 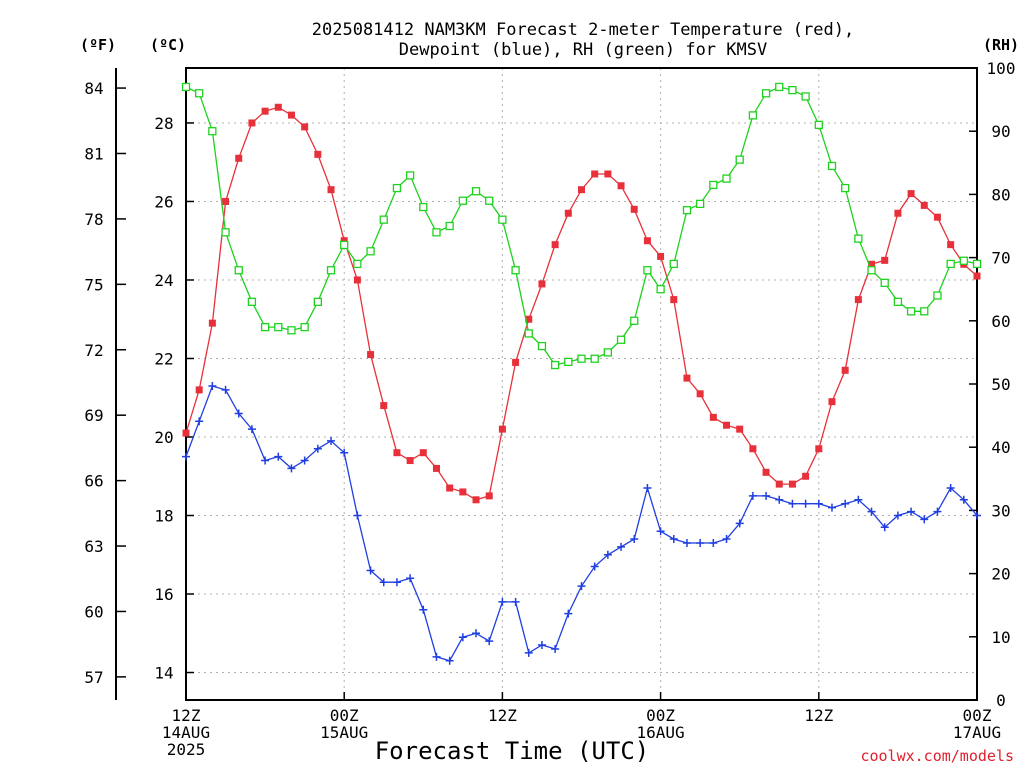 What do you see at coordinates (93, 153) in the screenshot?
I see `fahrenheit-tick-label: 81` at bounding box center [93, 153].